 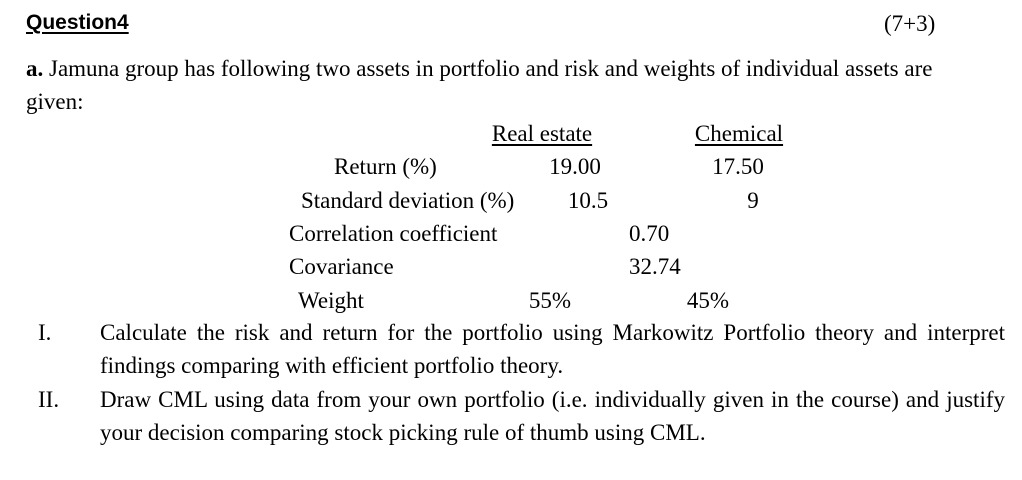 What do you see at coordinates (77, 22) in the screenshot?
I see `question-title: Question4` at bounding box center [77, 22].